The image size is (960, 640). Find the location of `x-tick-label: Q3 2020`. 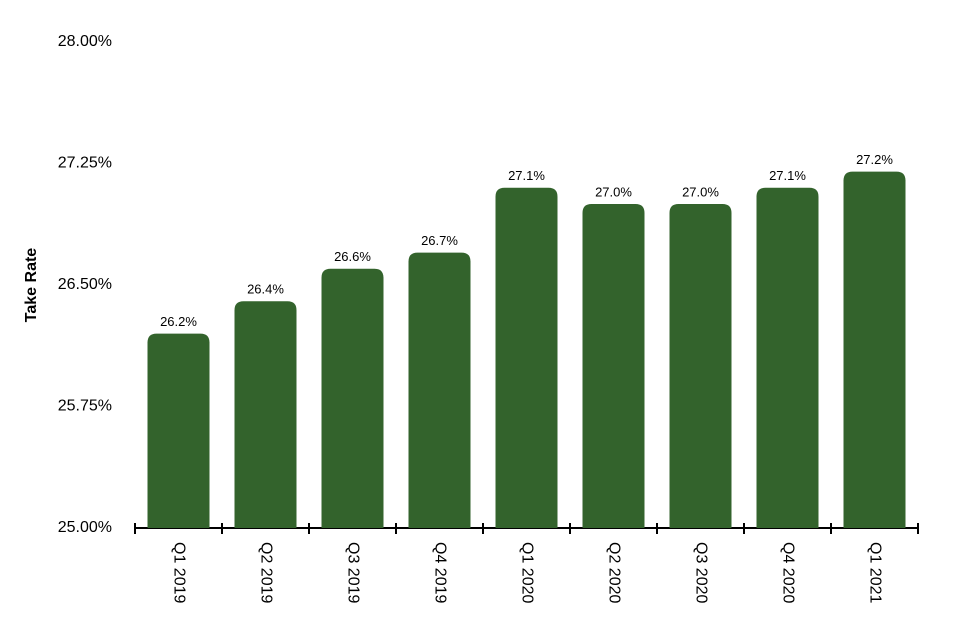

x-tick-label: Q3 2020 is located at coordinates (700, 572).